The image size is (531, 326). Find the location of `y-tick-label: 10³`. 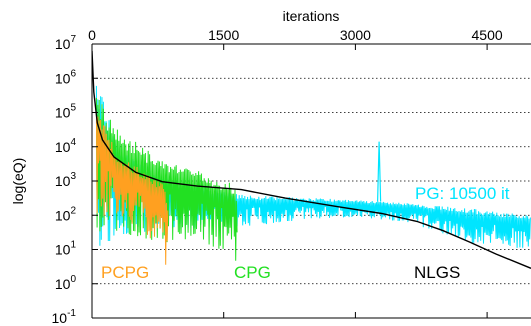

y-tick-label: 10³ is located at coordinates (66, 180).